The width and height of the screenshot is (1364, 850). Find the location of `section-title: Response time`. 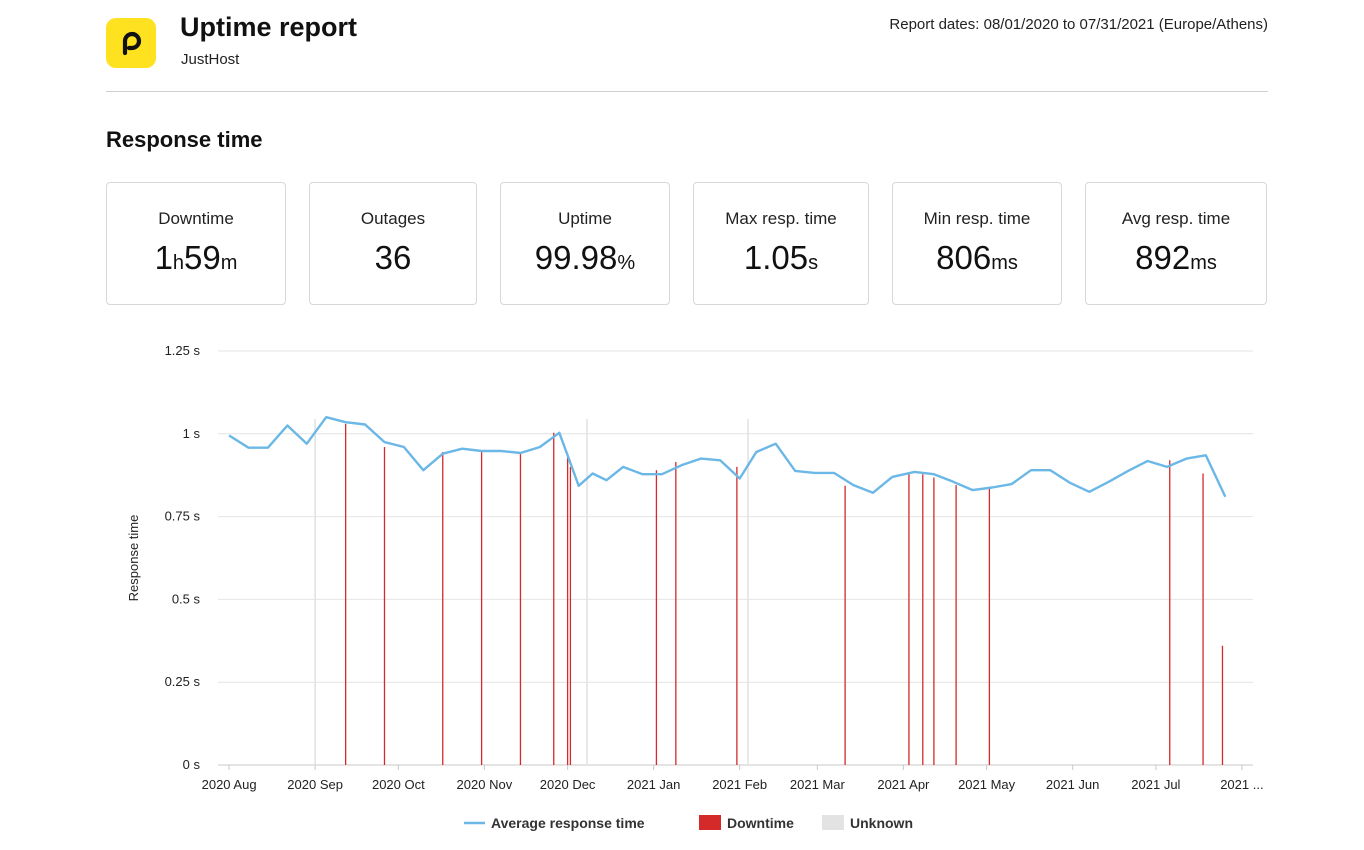

section-title: Response time is located at coordinates (184, 139).